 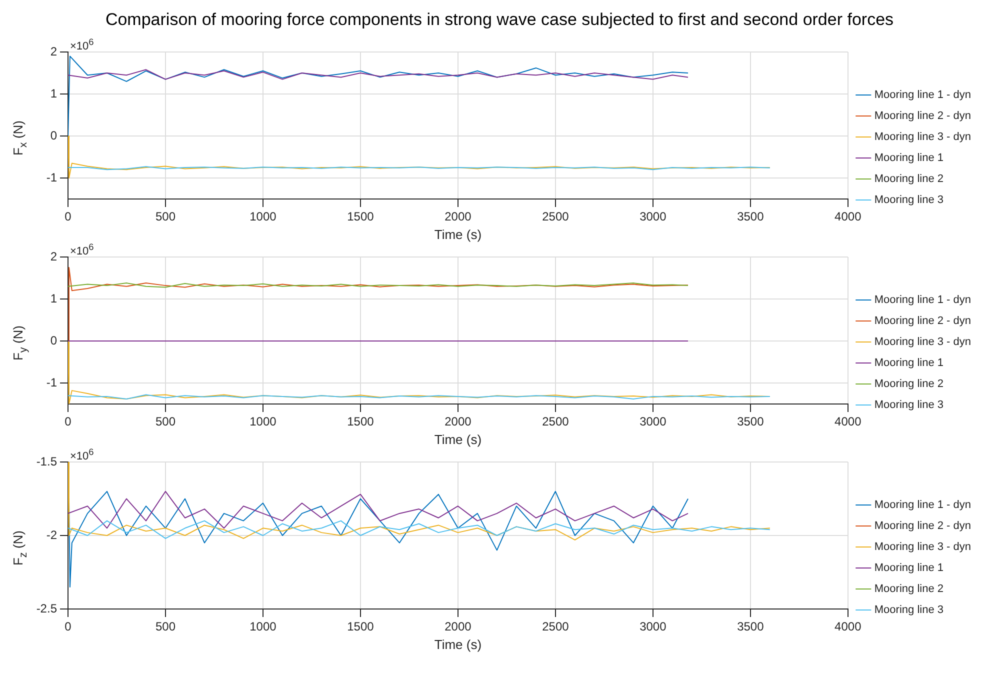 I want to click on chart-title: Comparison of mooring force components in strong wave case subjected to first and second order forces, so click(x=499, y=20).